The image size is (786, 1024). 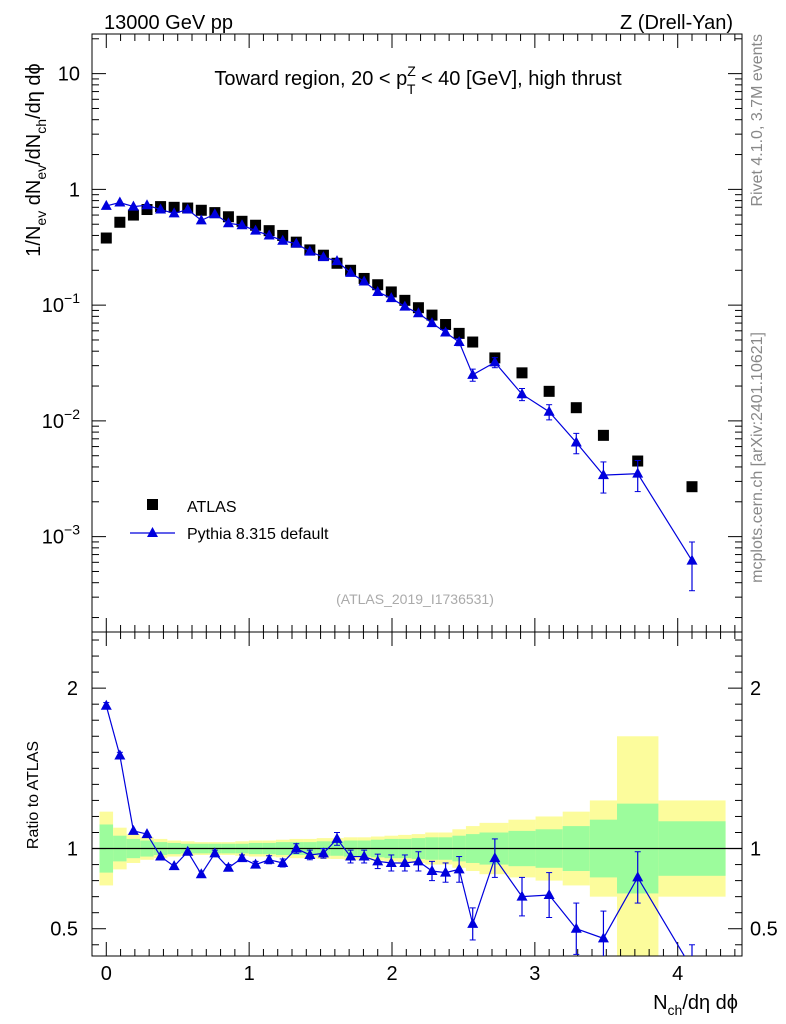 I want to click on main-ytick-label: 1, so click(x=74, y=190).